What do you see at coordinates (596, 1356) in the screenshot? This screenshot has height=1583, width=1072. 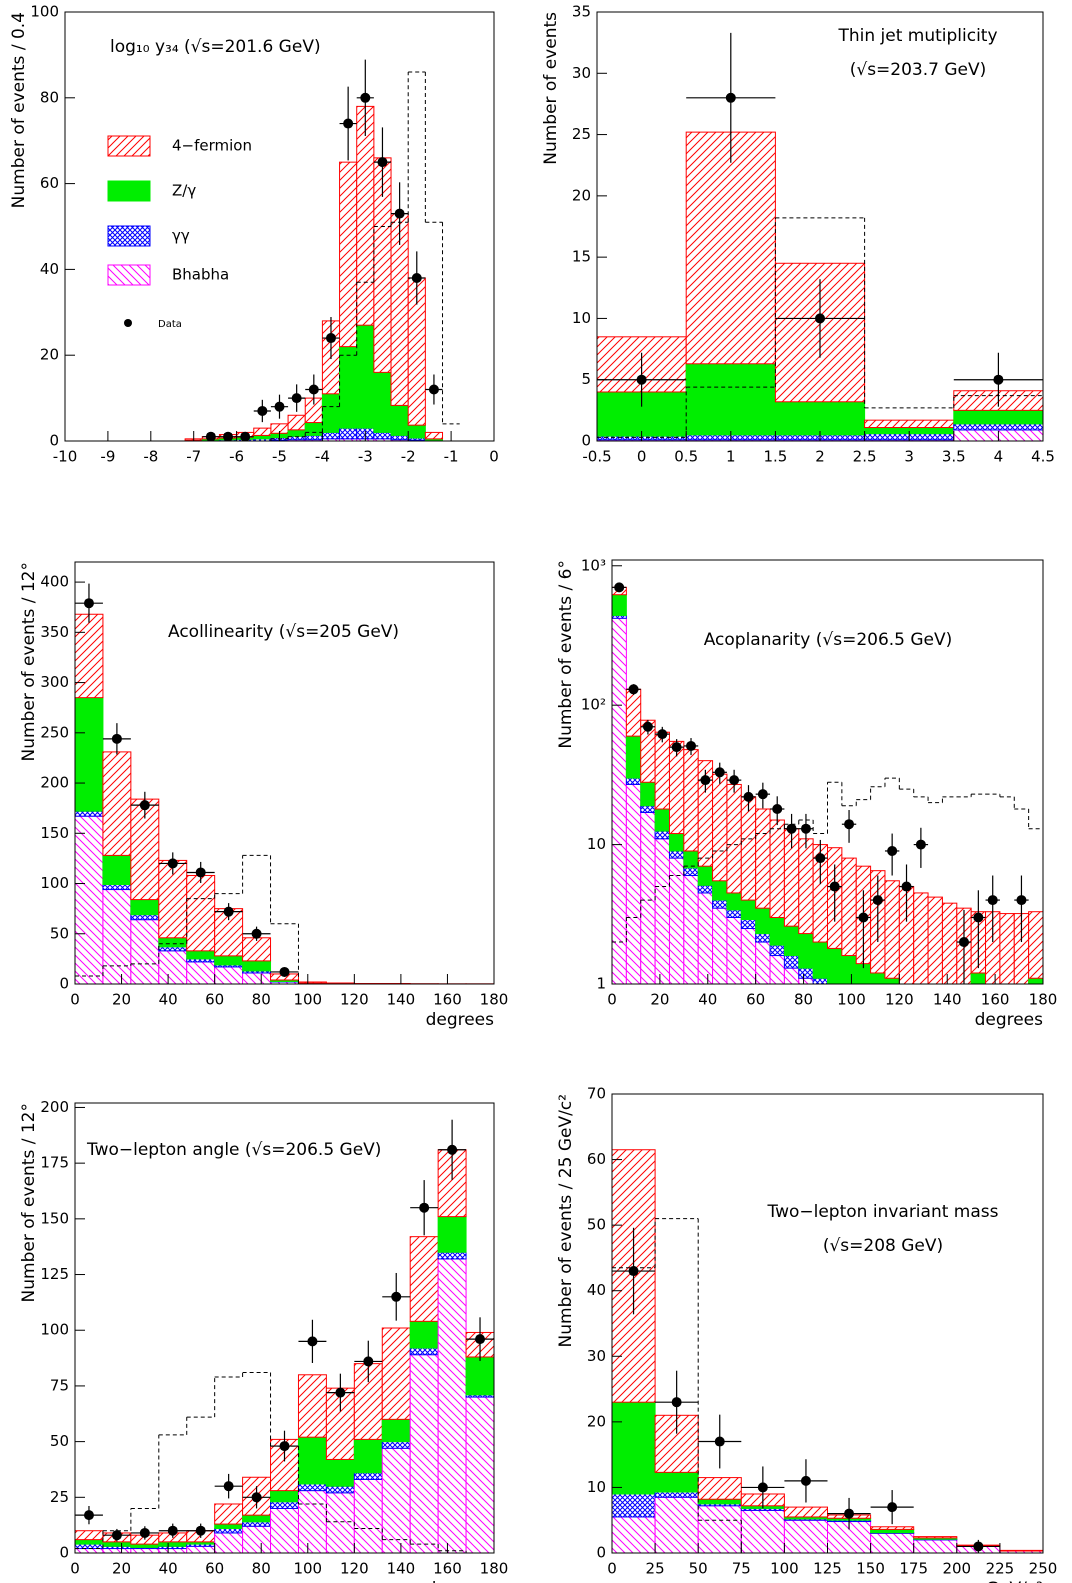 I see `y-tick-label: 30` at bounding box center [596, 1356].